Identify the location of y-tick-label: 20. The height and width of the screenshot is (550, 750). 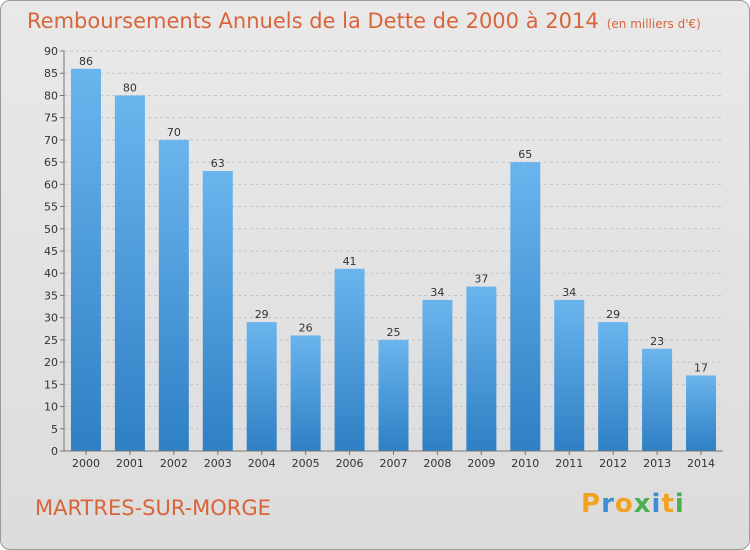
(51, 362).